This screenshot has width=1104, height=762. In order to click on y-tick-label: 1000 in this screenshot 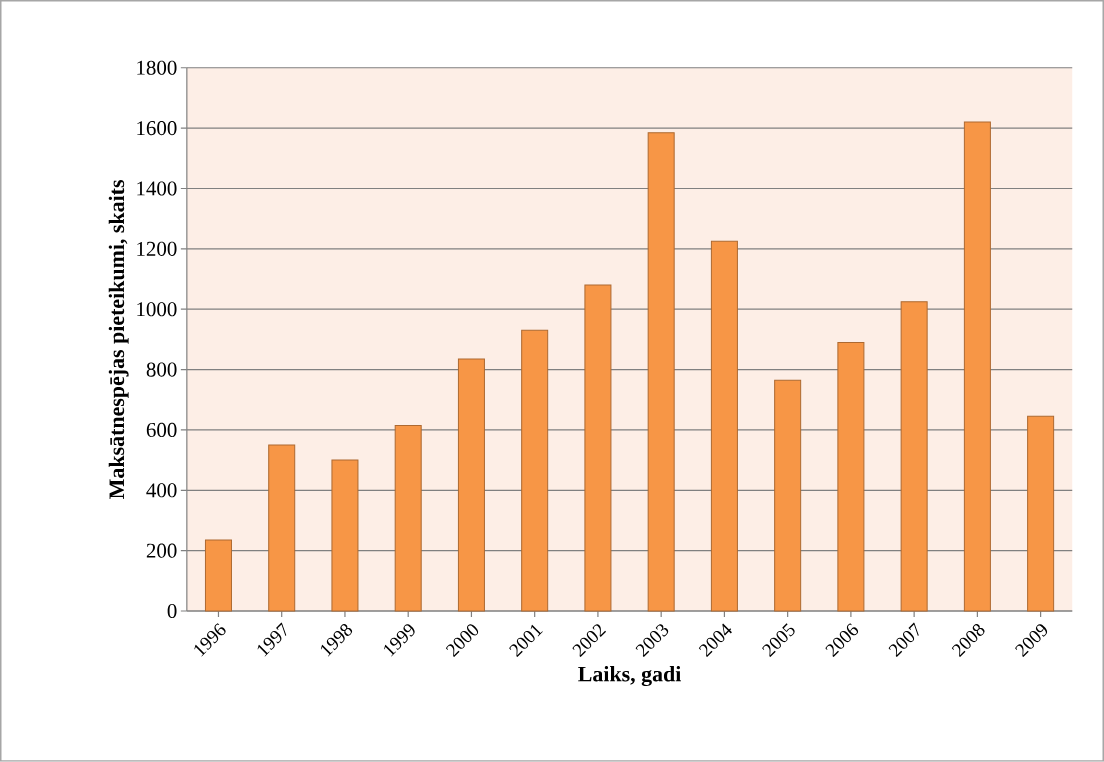, I will do `click(157, 309)`.